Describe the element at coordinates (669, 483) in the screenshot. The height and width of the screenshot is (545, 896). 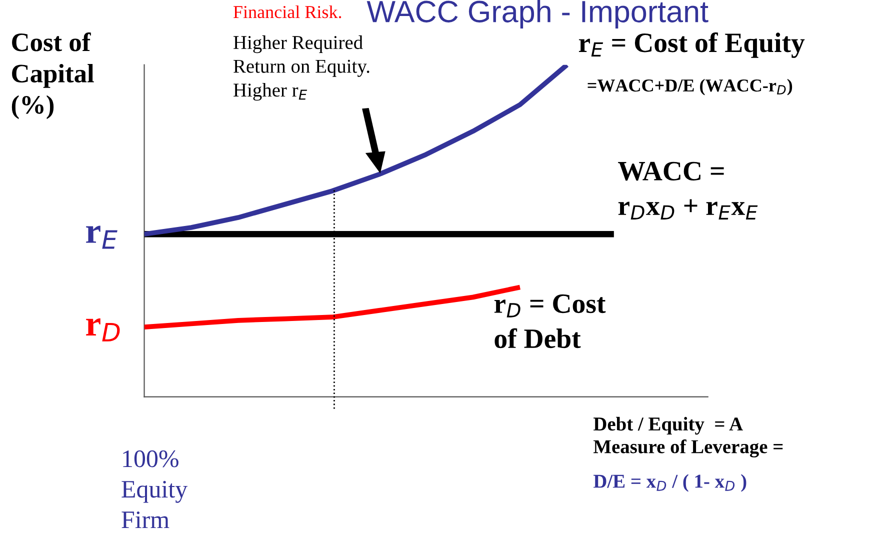
I see `text: D/E = x$_{D}$ / ( 1- x$_{D}$ )` at that location.